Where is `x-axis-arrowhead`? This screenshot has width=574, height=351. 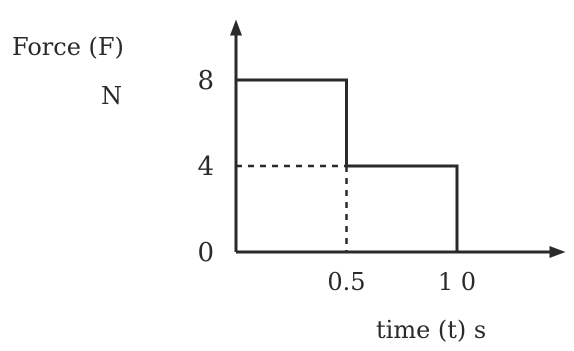
x-axis-arrowhead is located at coordinates (557, 252).